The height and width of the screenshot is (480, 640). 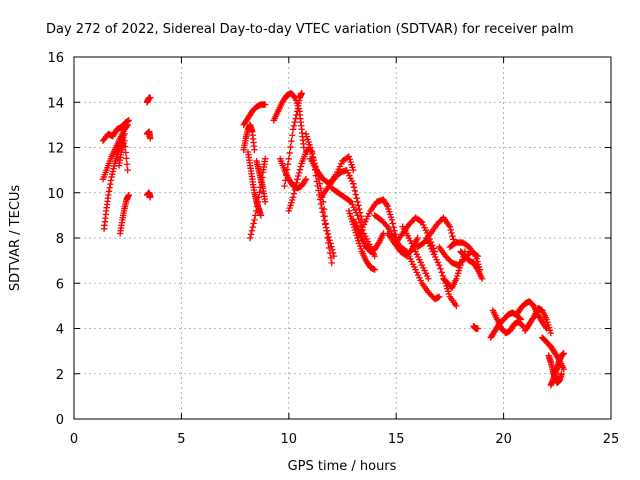 What do you see at coordinates (15, 238) in the screenshot?
I see `y-axis-label: SDTVAR / TECUs` at bounding box center [15, 238].